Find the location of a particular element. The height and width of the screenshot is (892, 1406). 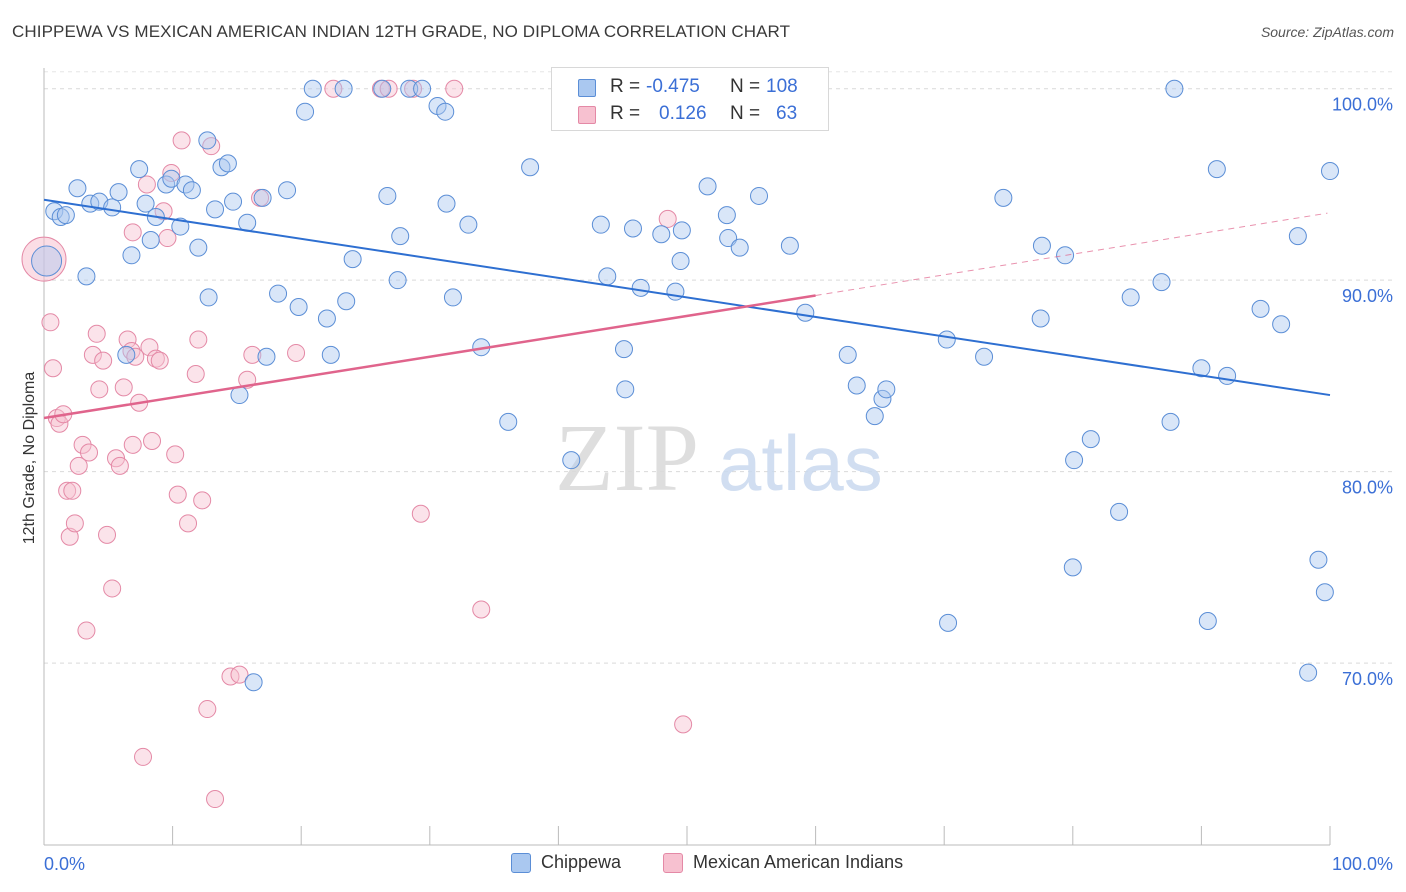

bottom-legend-label-mexican: Mexican American Indians is located at coordinates (798, 862).